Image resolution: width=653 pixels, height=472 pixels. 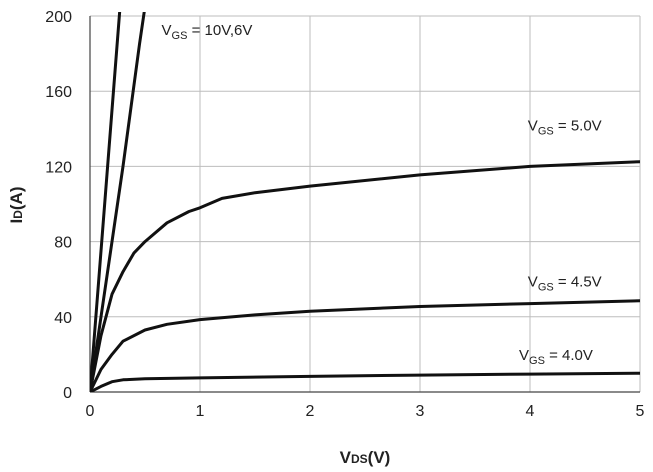 What do you see at coordinates (310, 411) in the screenshot?
I see `x-tick-label: 2` at bounding box center [310, 411].